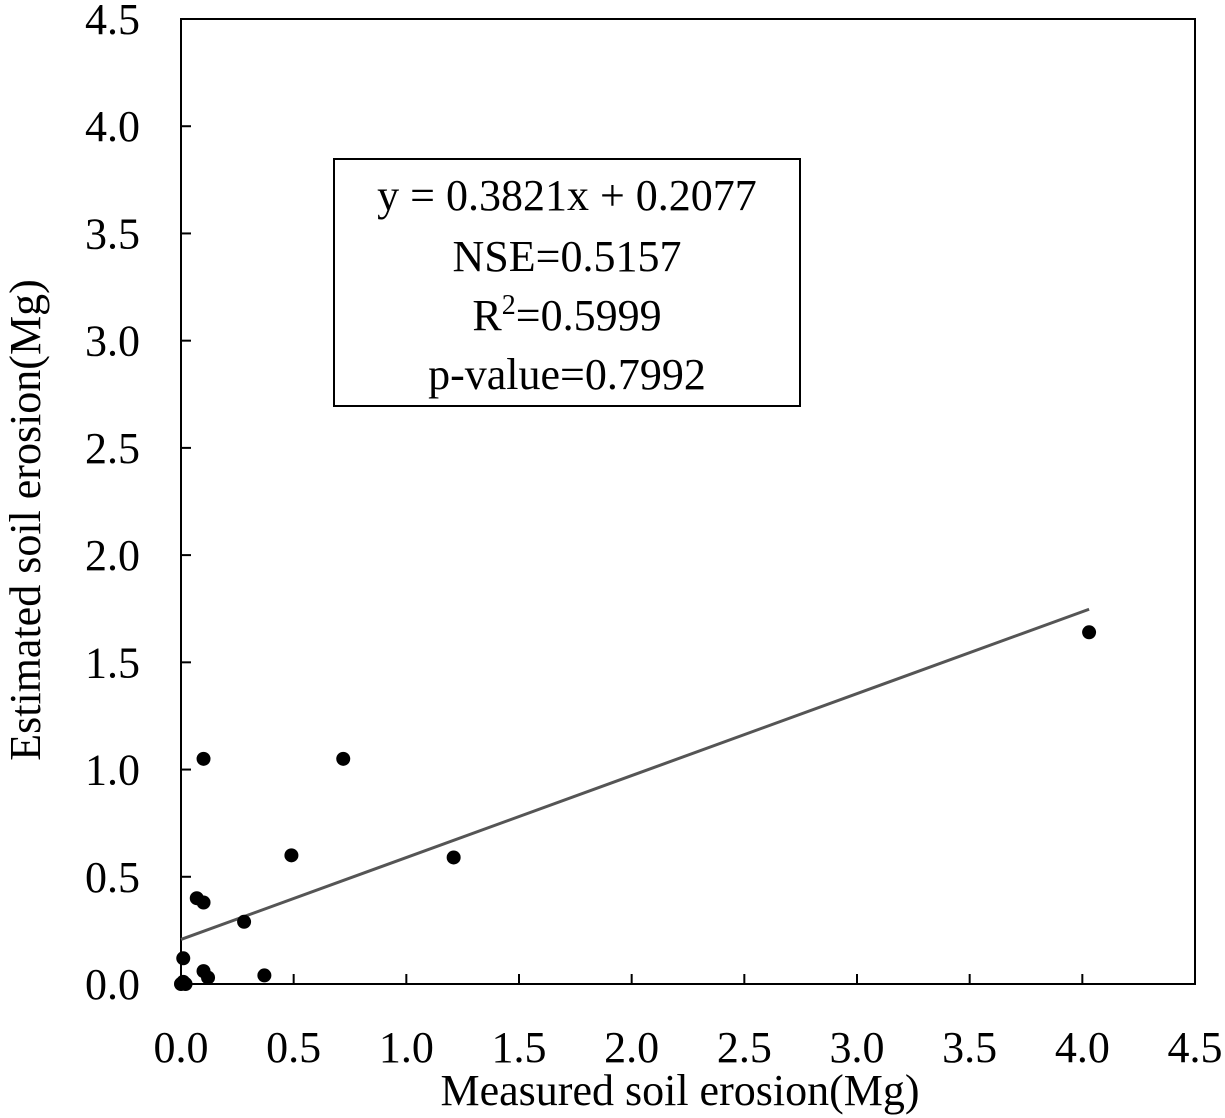  Describe the element at coordinates (112, 233) in the screenshot. I see `y-tick-label: 3.5` at that location.